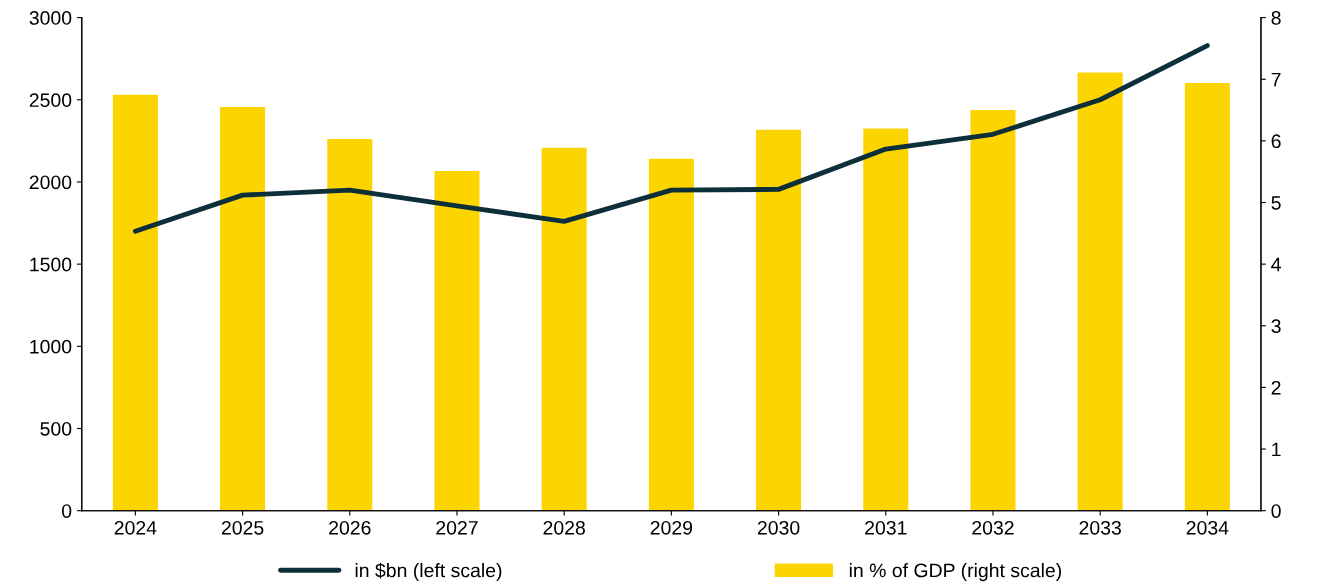 The image size is (1319, 587). Describe the element at coordinates (51, 264) in the screenshot. I see `y-tick-label: 1500` at that location.